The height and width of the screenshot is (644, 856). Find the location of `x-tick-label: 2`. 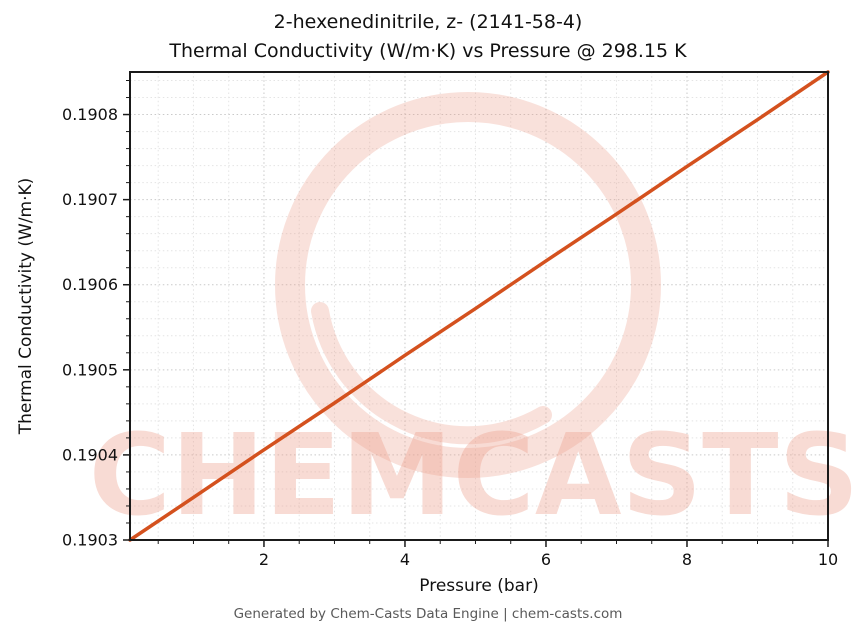

x-tick-label: 2 is located at coordinates (264, 559).